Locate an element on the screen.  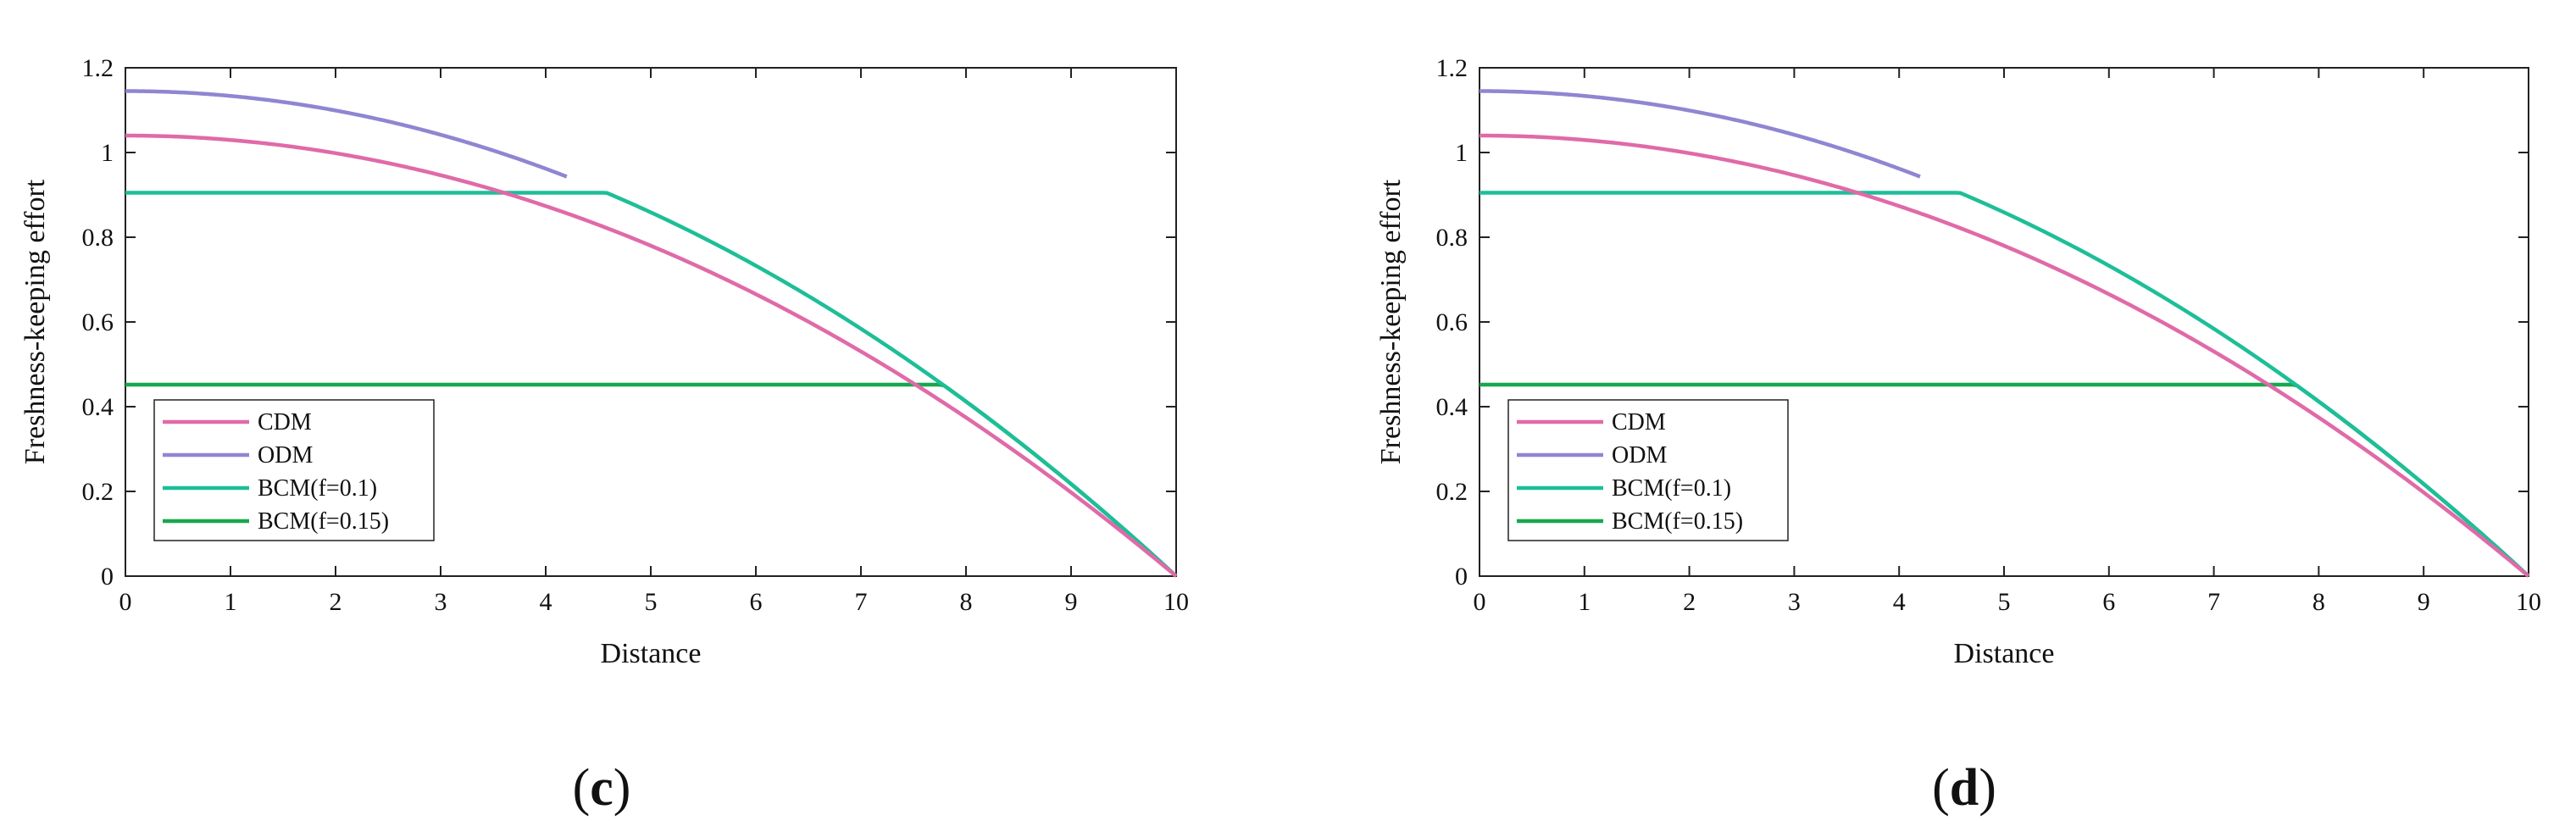
panel-label: (c) is located at coordinates (602, 788).